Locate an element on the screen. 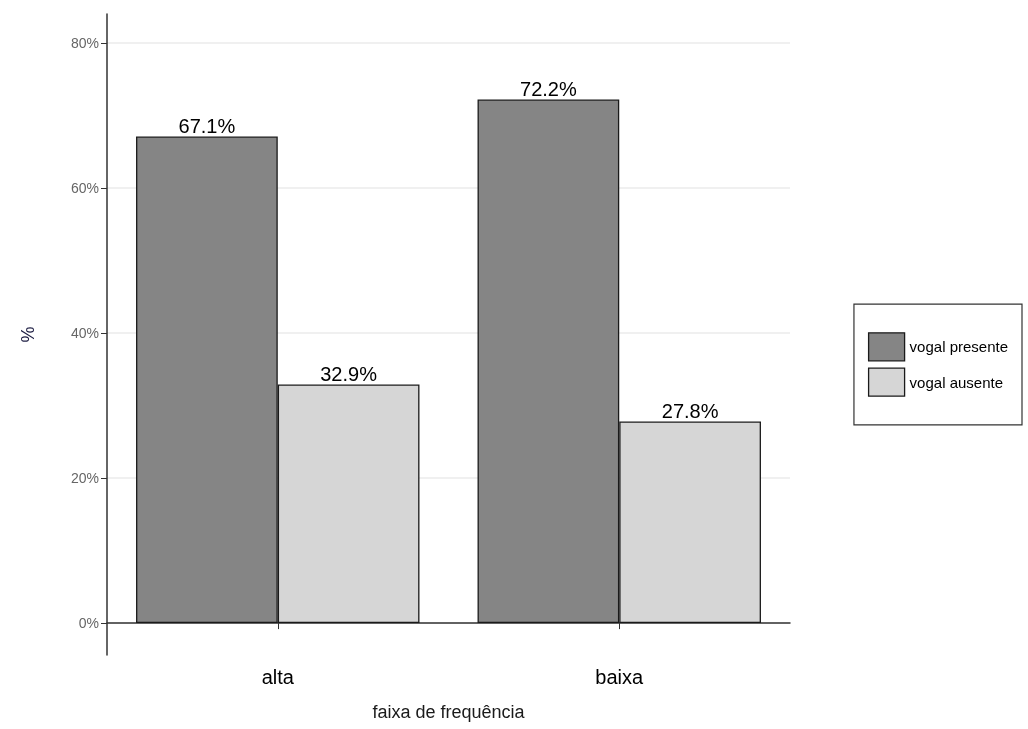 This screenshot has width=1028, height=729. y-axis-title: % is located at coordinates (28, 334).